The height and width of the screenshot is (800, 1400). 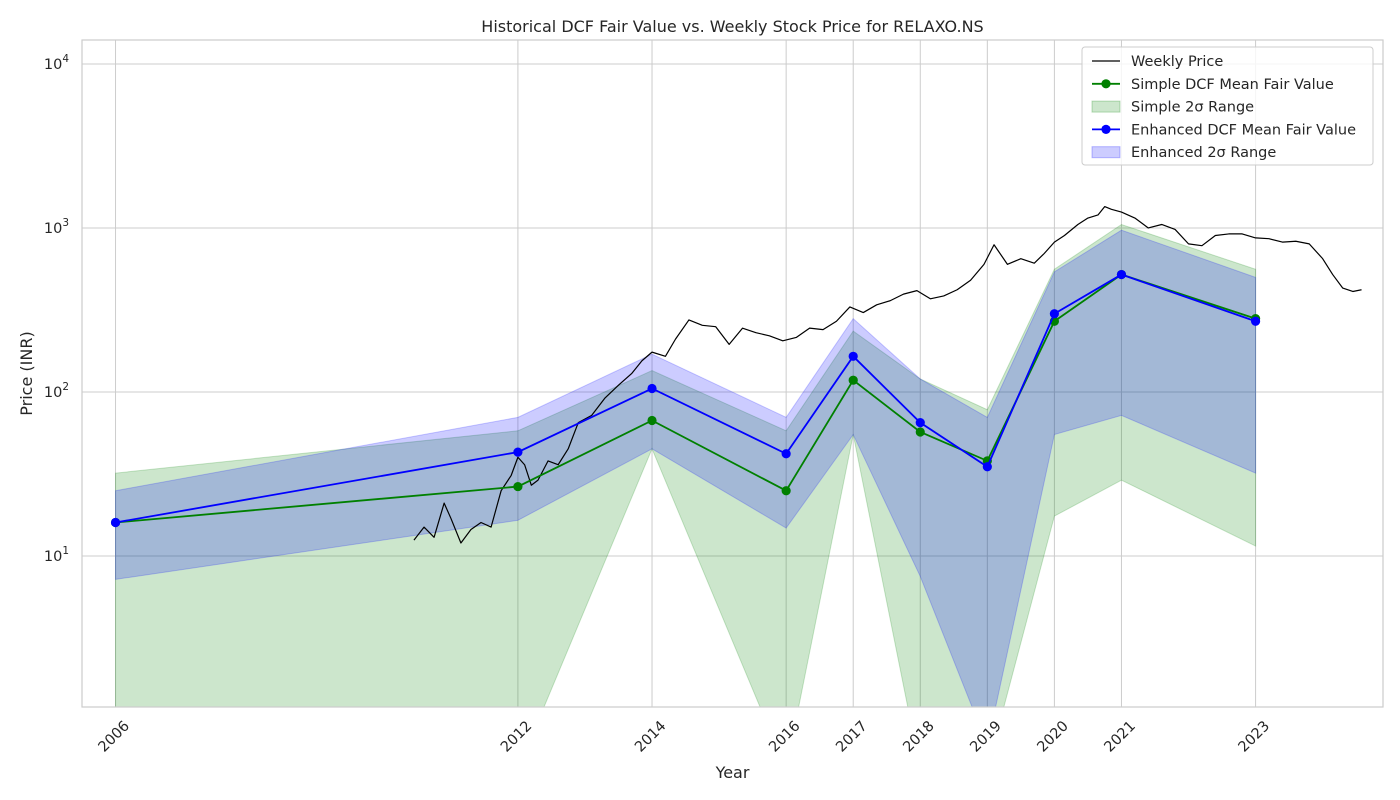 What do you see at coordinates (1243, 130) in the screenshot?
I see `legend-label: Enhanced DCF Mean Fair Value` at bounding box center [1243, 130].